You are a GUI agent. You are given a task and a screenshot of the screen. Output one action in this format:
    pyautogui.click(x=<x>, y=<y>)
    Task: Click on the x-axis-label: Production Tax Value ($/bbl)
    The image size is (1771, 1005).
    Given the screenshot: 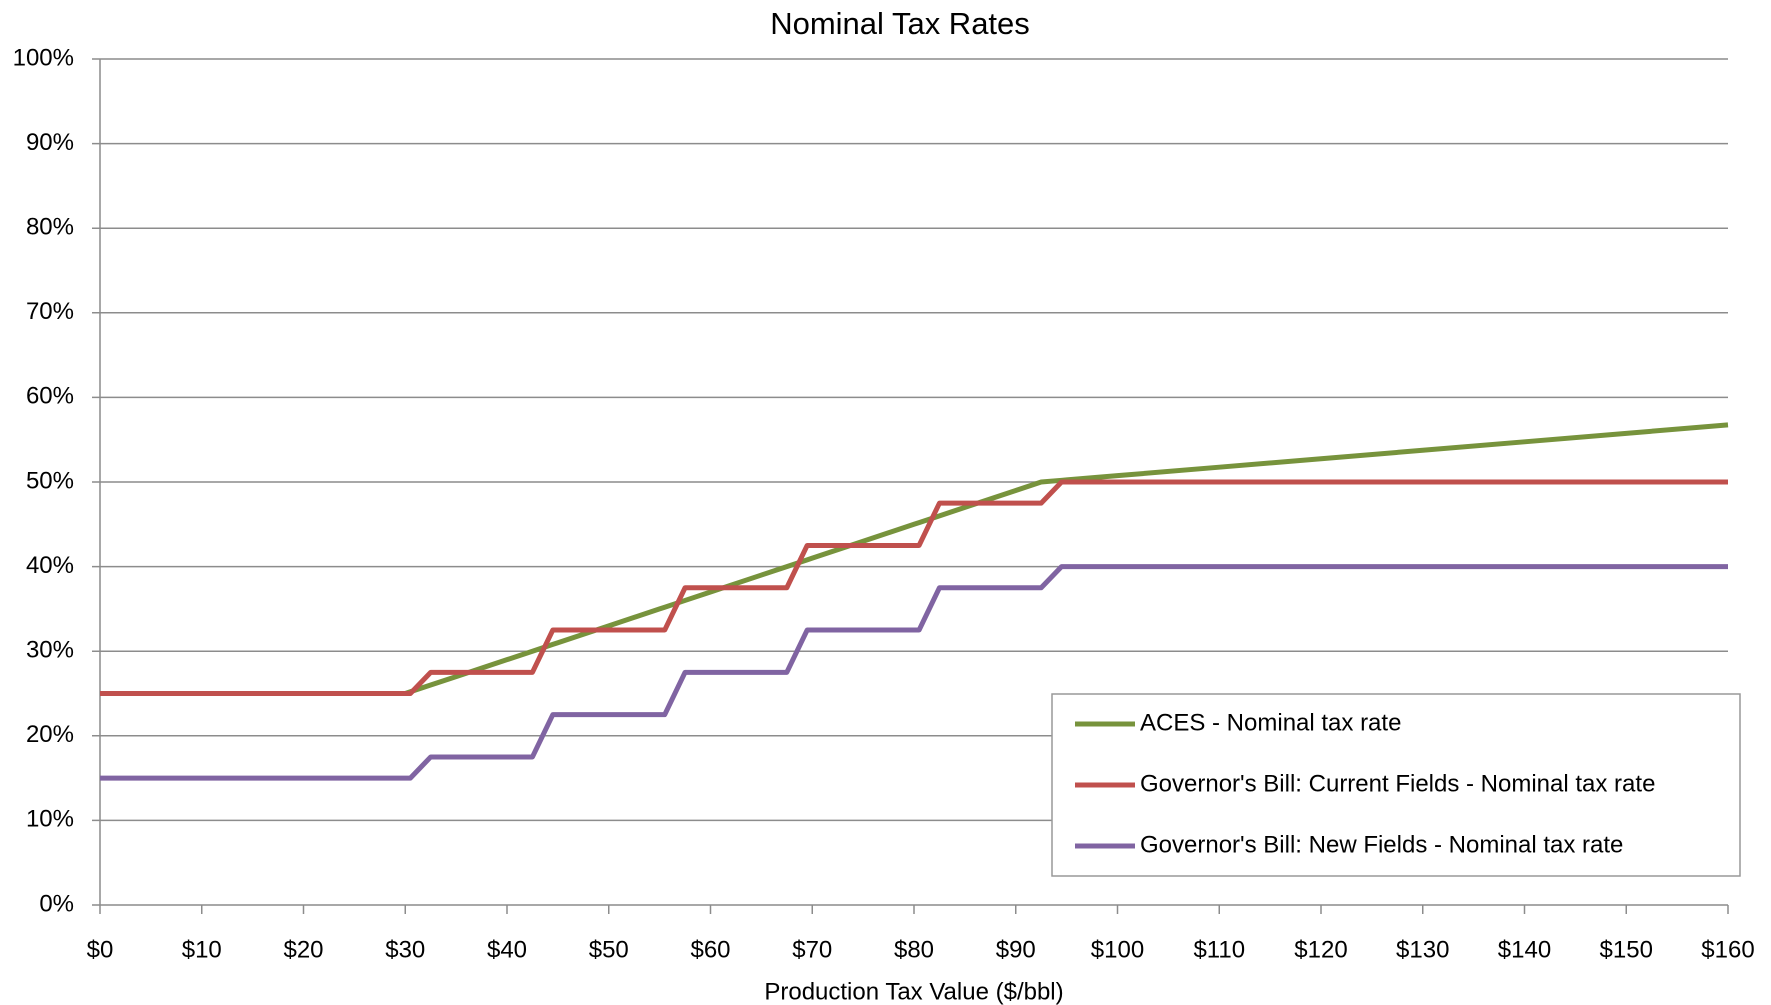 What is the action you would take?
    pyautogui.click(x=913, y=991)
    